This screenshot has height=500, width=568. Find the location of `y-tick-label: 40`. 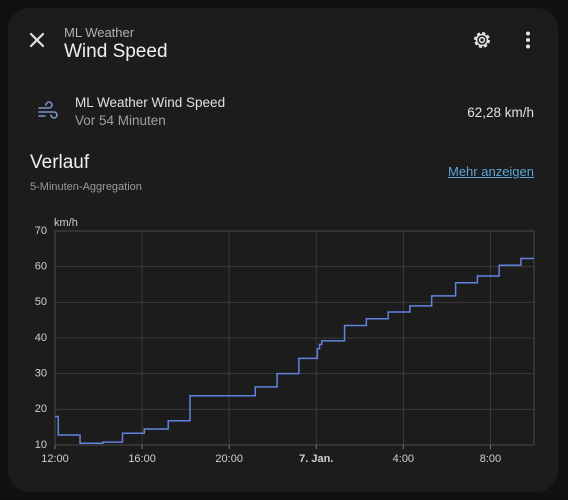

y-tick-label: 40 is located at coordinates (41, 338).